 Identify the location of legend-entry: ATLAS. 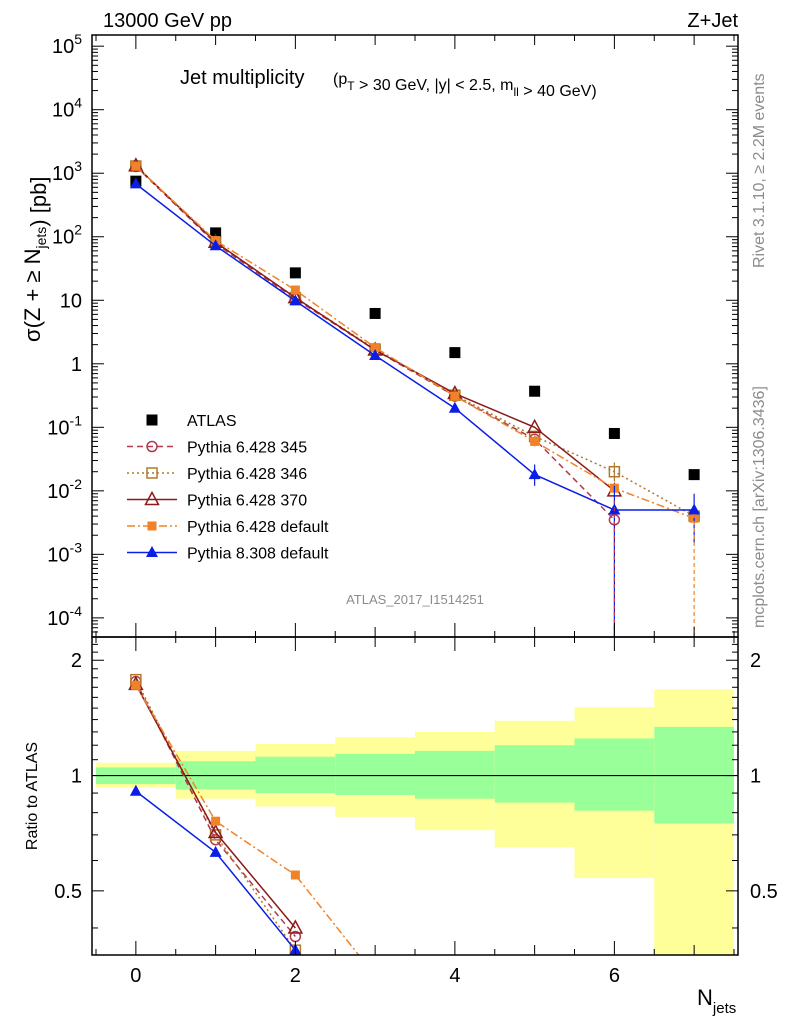
(191, 421).